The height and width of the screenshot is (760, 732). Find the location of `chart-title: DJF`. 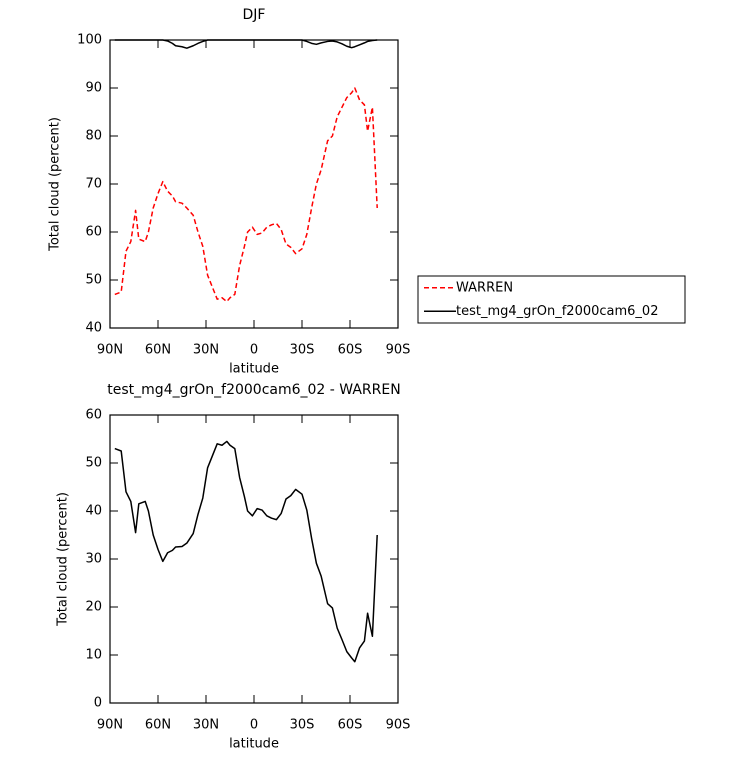

chart-title: DJF is located at coordinates (254, 15).